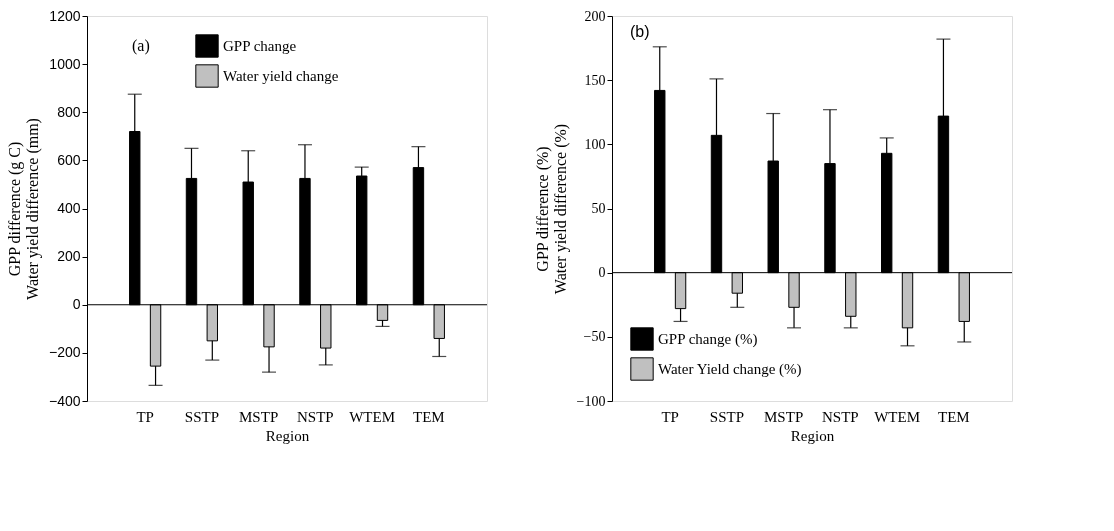 The width and height of the screenshot is (1114, 531). I want to click on y-tick-label: −200, so click(64, 352).